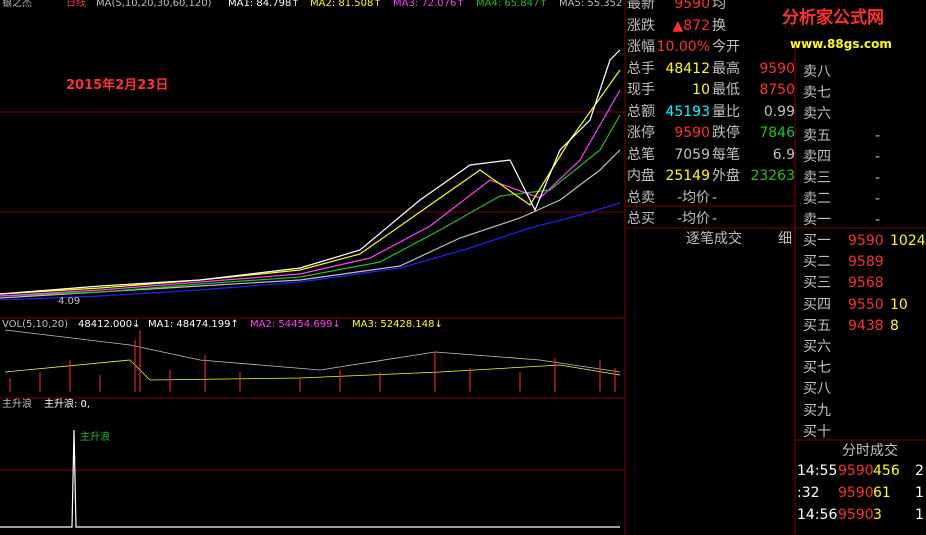  I want to click on quote-cell: 现手, so click(641, 90).